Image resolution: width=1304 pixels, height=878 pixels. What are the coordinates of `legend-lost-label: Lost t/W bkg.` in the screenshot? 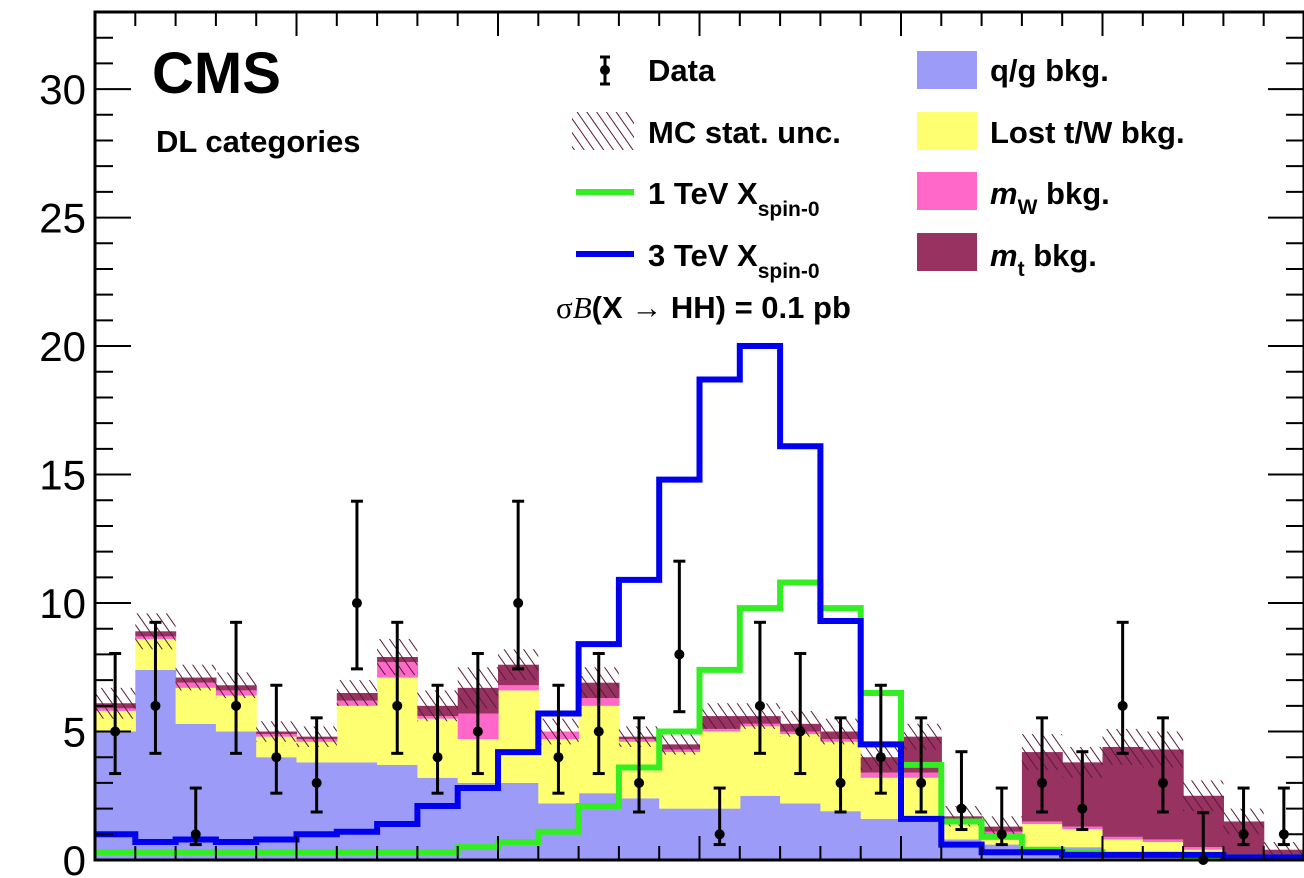 It's located at (1087, 132).